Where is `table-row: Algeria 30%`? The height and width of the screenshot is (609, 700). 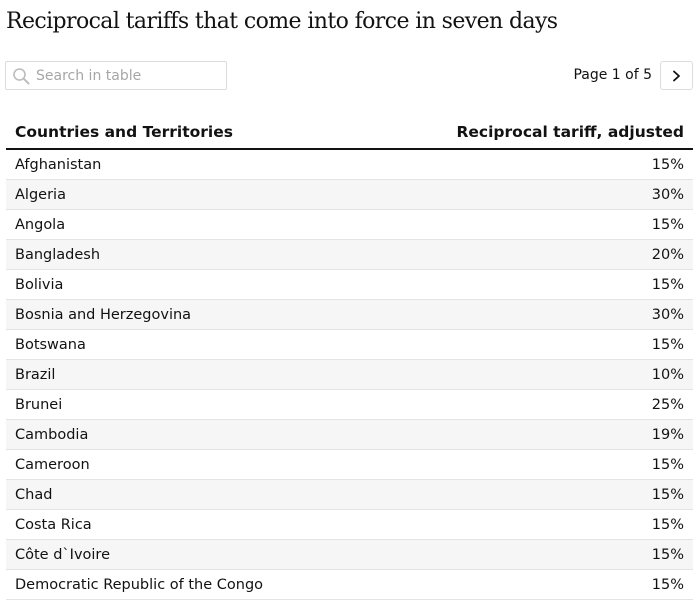 table-row: Algeria 30% is located at coordinates (349, 195).